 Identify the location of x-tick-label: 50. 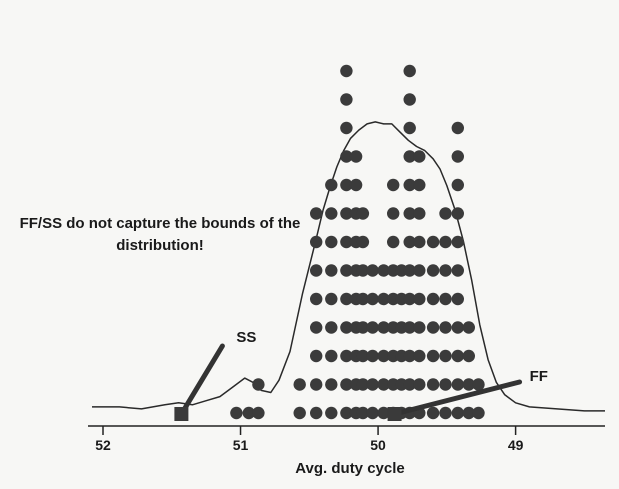
(378, 445).